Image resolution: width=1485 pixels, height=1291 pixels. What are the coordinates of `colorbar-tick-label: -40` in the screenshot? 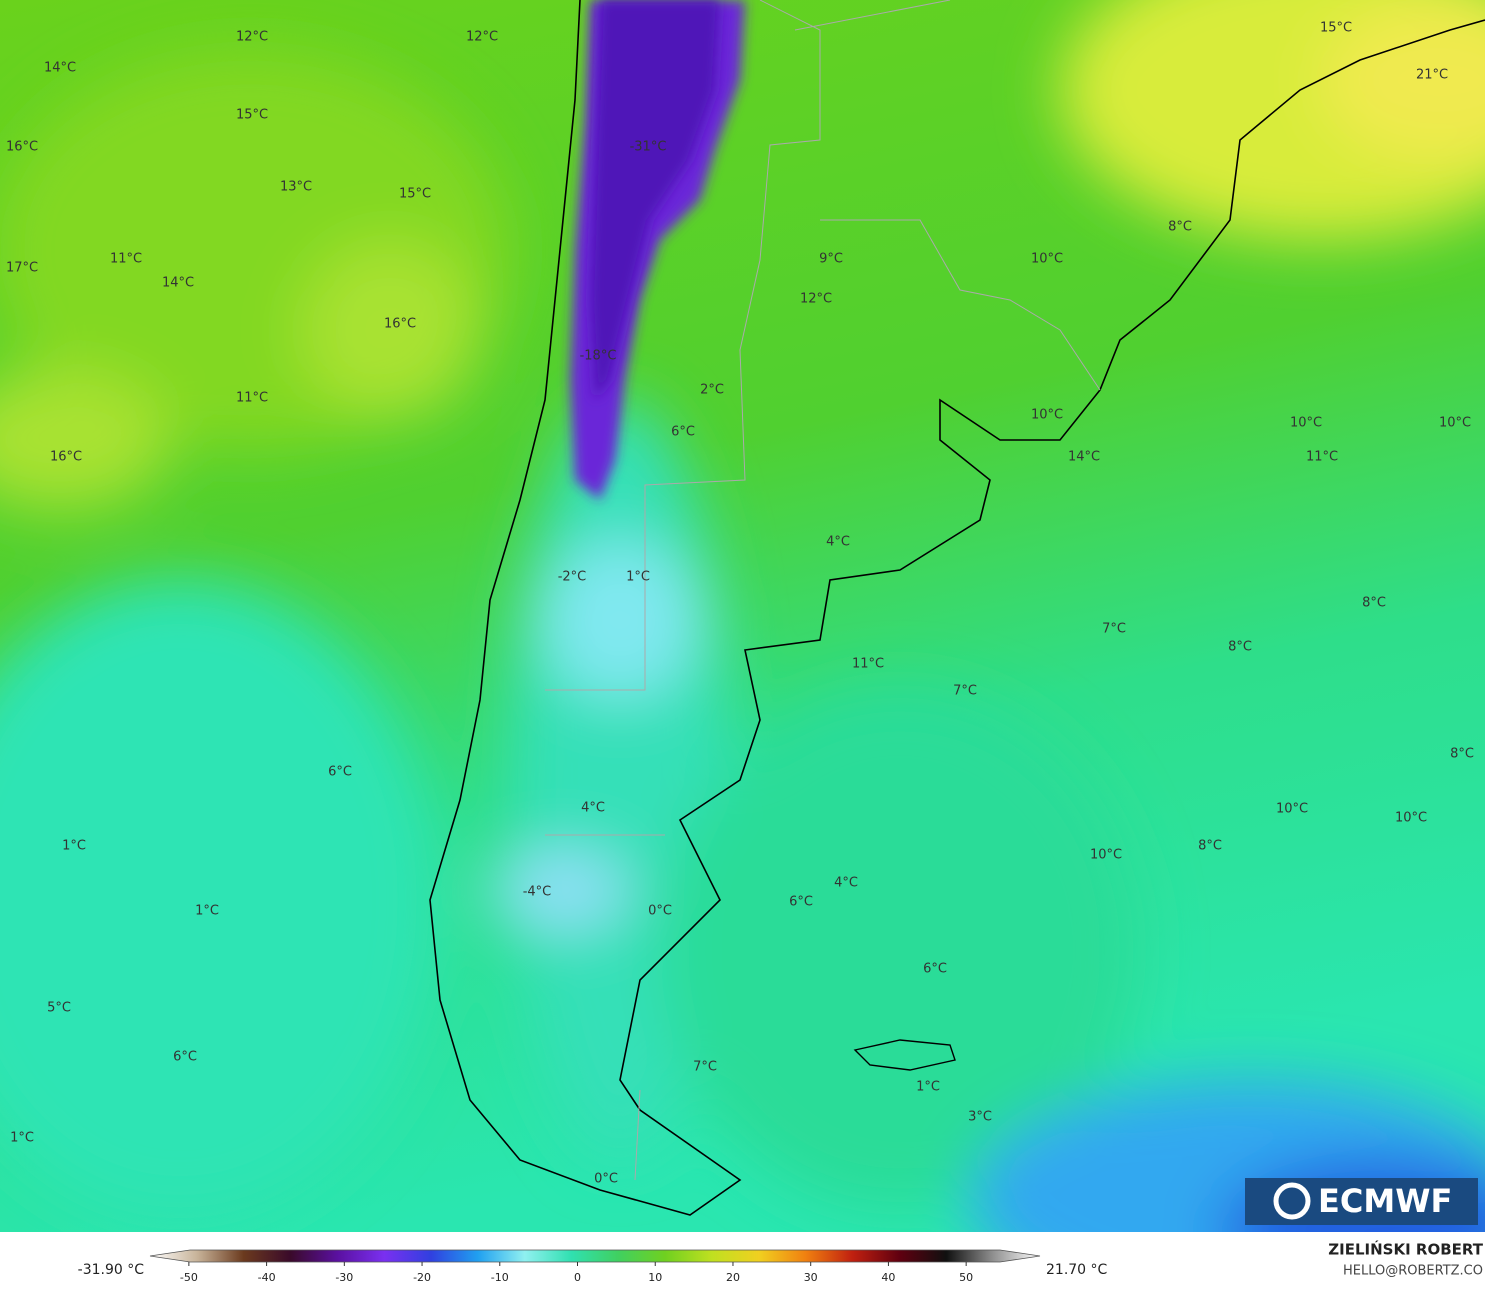 It's located at (267, 1277).